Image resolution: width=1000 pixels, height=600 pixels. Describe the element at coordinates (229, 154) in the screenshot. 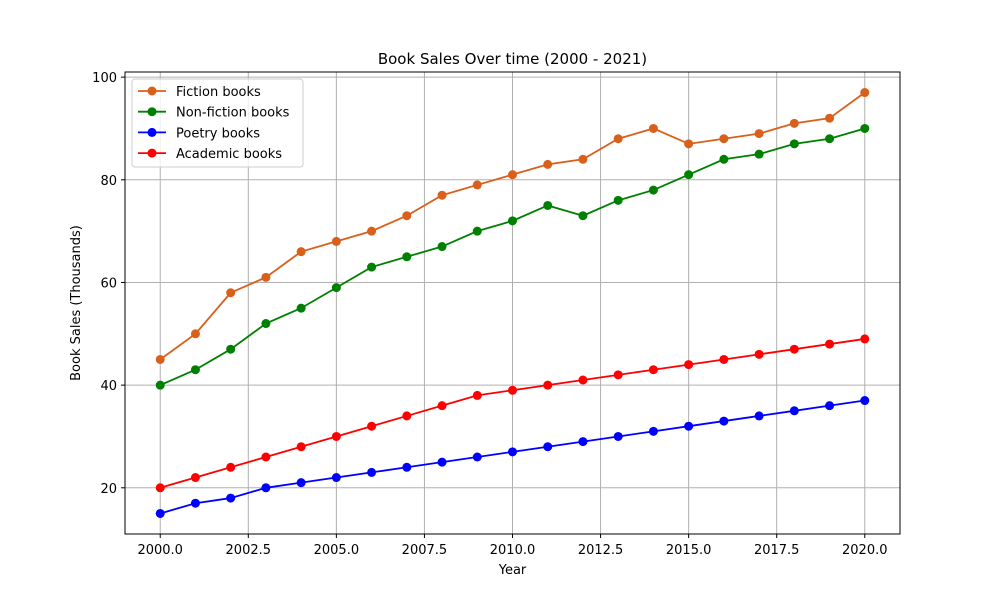

I see `legend-label: Academic books` at that location.